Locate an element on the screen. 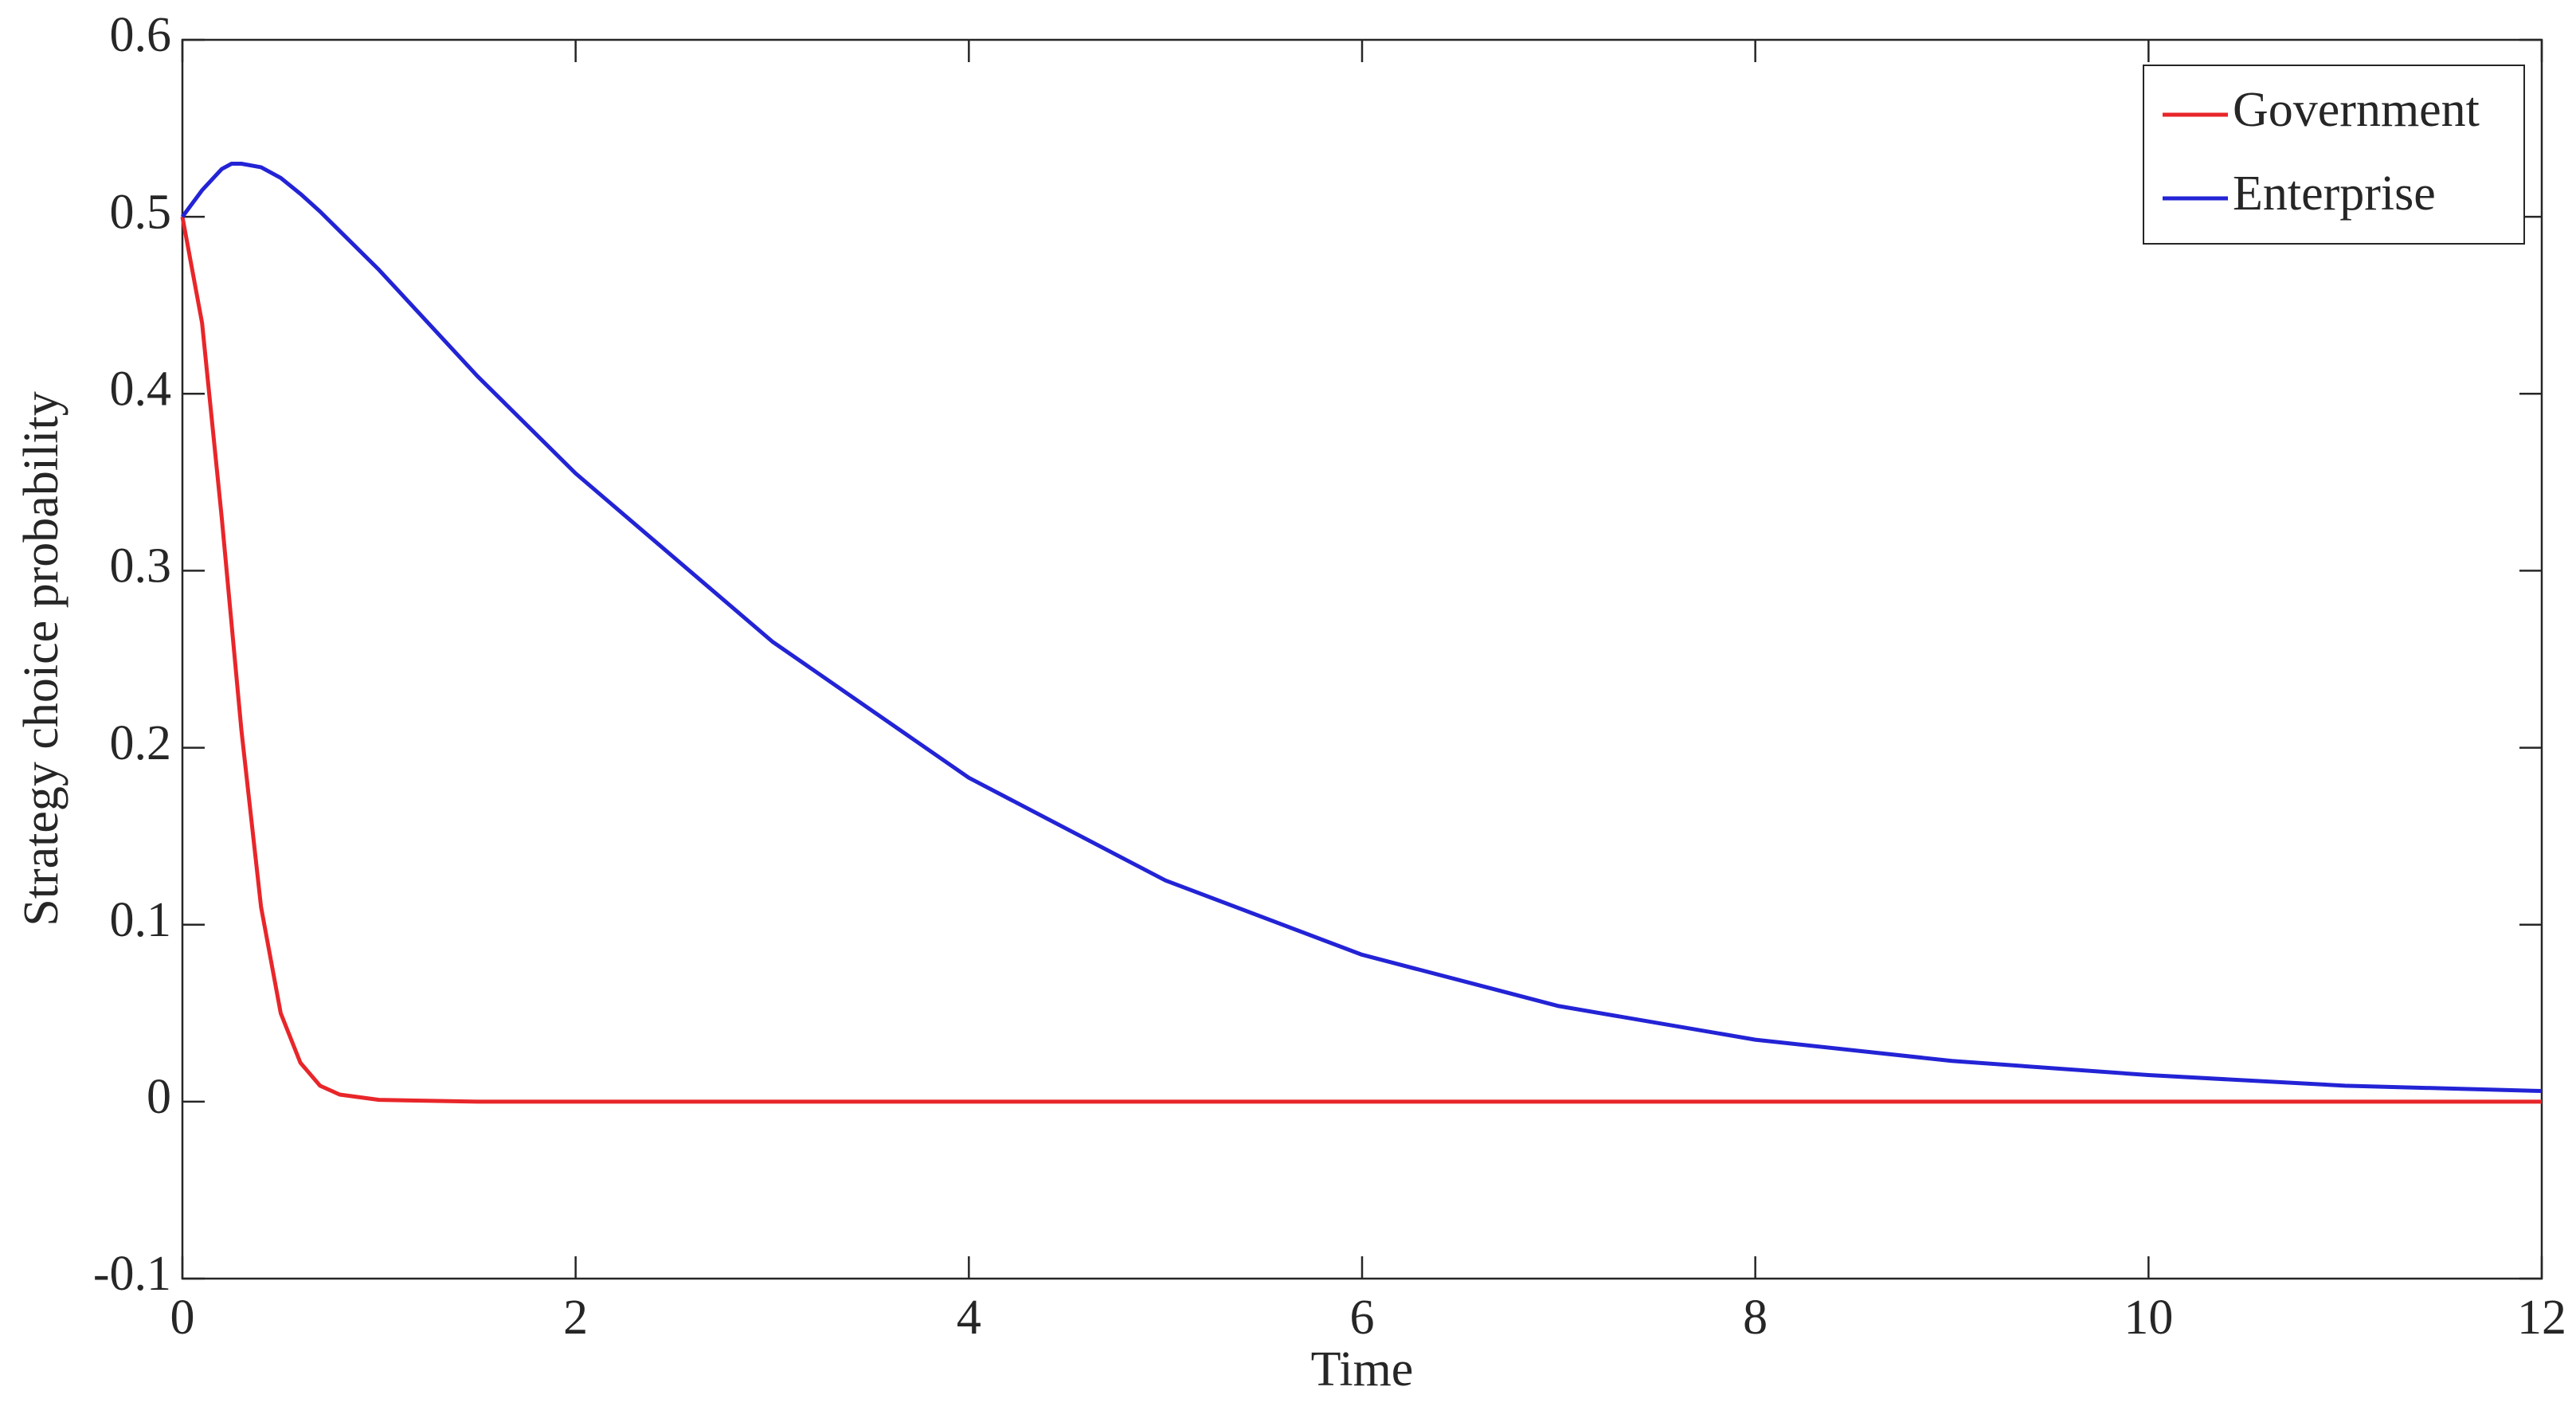  legend-label: Enterprise is located at coordinates (2334, 193).